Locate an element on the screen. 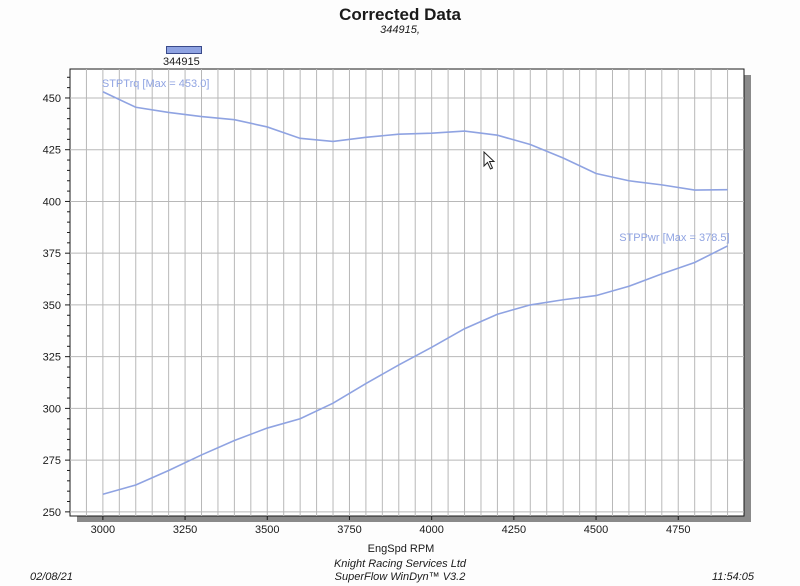 The image size is (800, 586). footer-date: 02/08/21 is located at coordinates (51, 577).